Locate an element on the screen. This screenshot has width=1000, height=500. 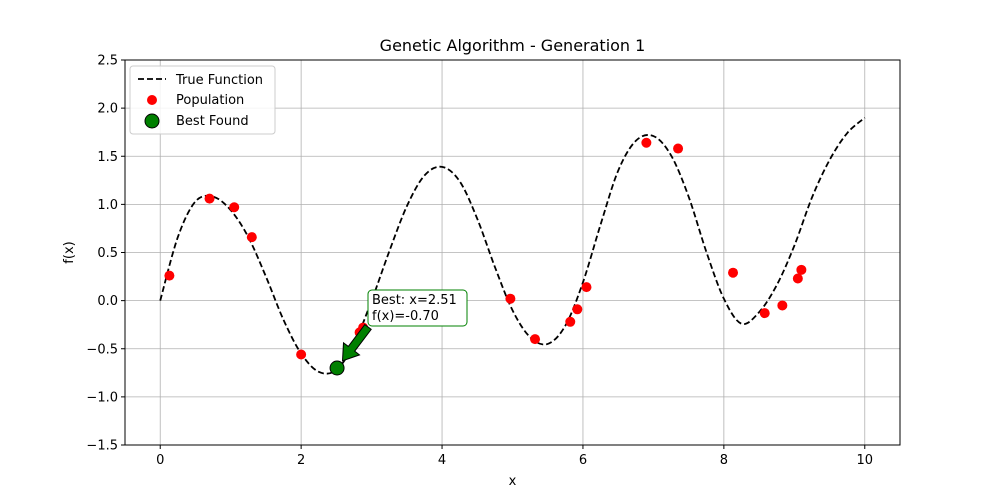
x-tick-label: 4 is located at coordinates (442, 460).